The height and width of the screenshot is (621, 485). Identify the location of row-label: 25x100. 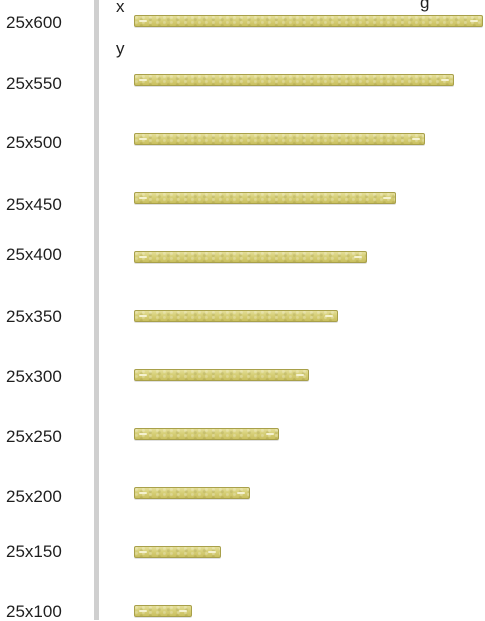
(34, 611).